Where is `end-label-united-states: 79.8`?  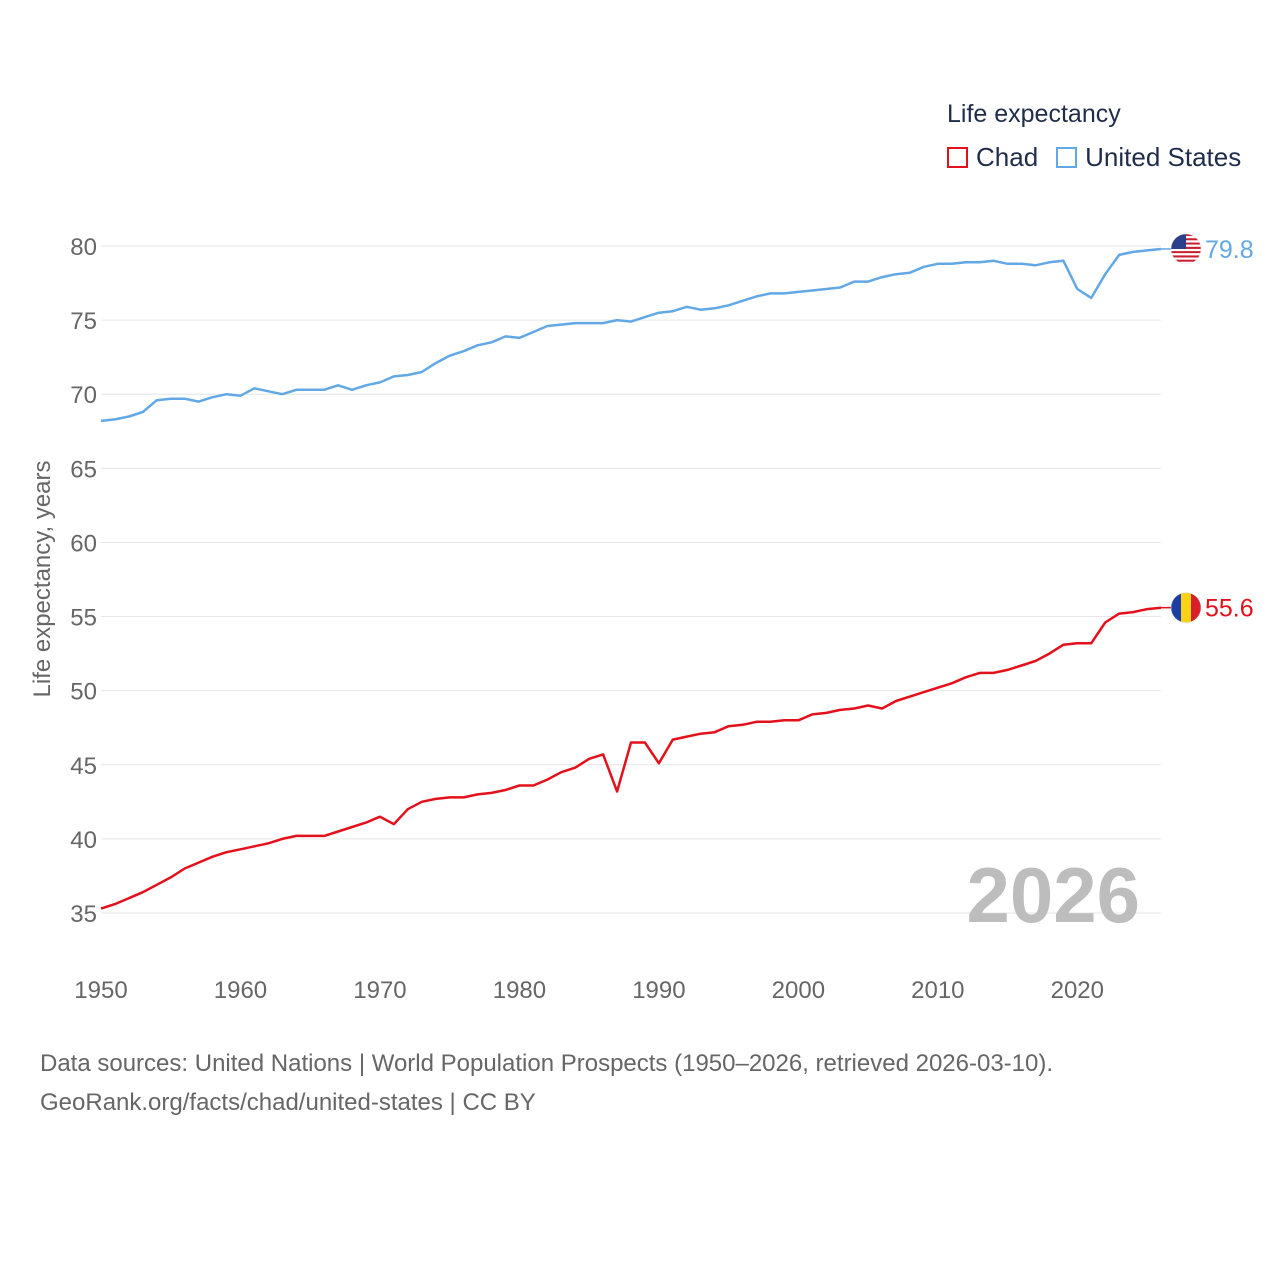 end-label-united-states: 79.8 is located at coordinates (1229, 250).